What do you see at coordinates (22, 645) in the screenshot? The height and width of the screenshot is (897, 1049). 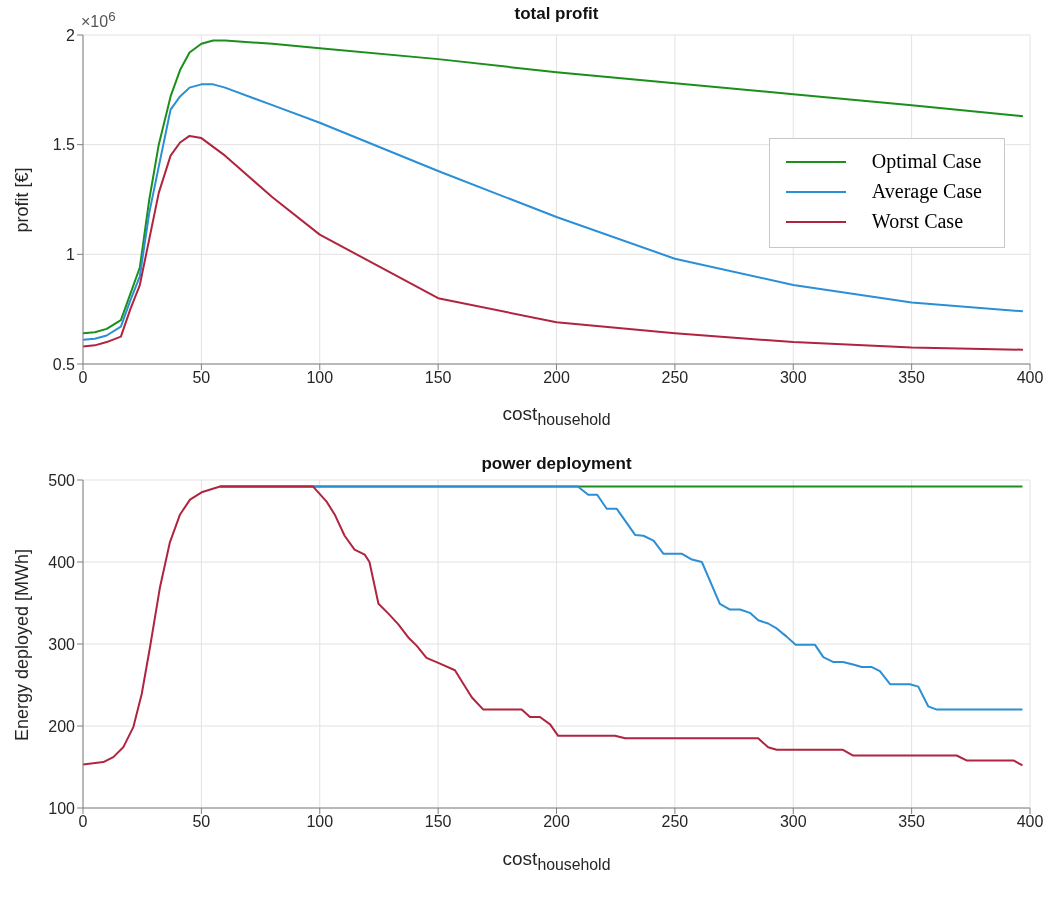 I see `y-axis-title: Energy deployed [MWh]` at bounding box center [22, 645].